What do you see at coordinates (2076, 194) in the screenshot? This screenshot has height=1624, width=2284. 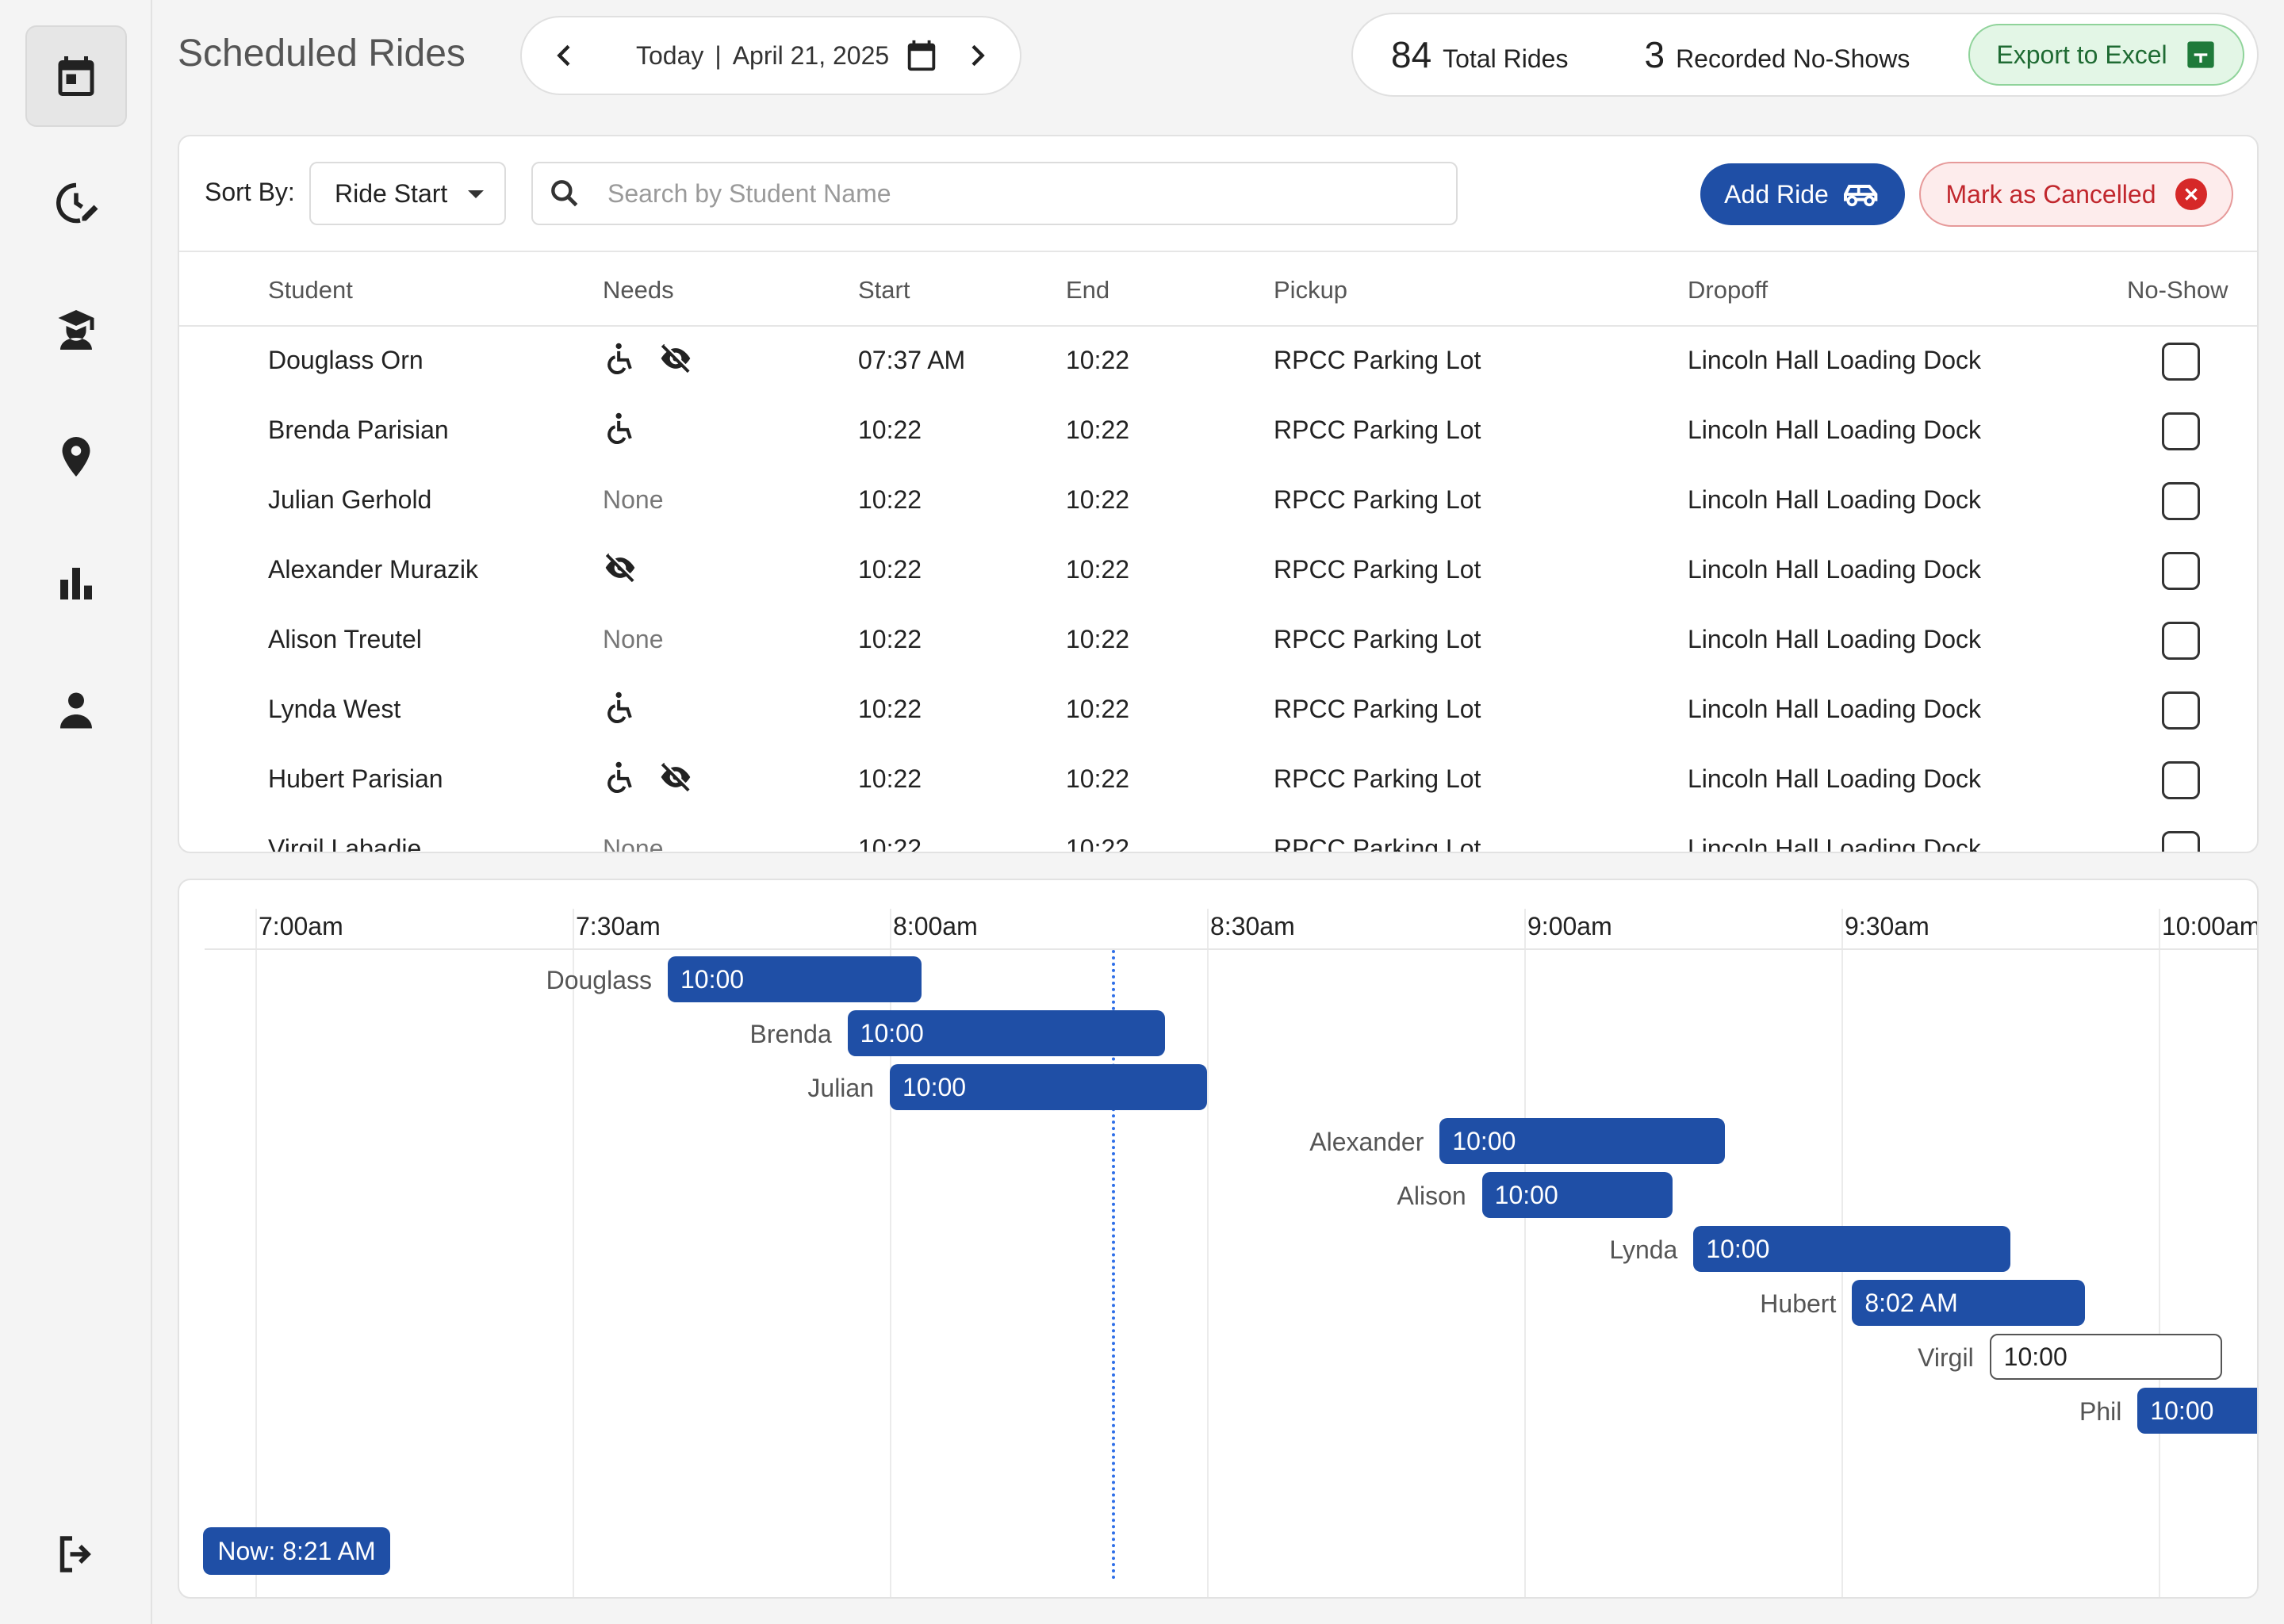 I see `mark-cancelled-button: Mark as Cancelled` at bounding box center [2076, 194].